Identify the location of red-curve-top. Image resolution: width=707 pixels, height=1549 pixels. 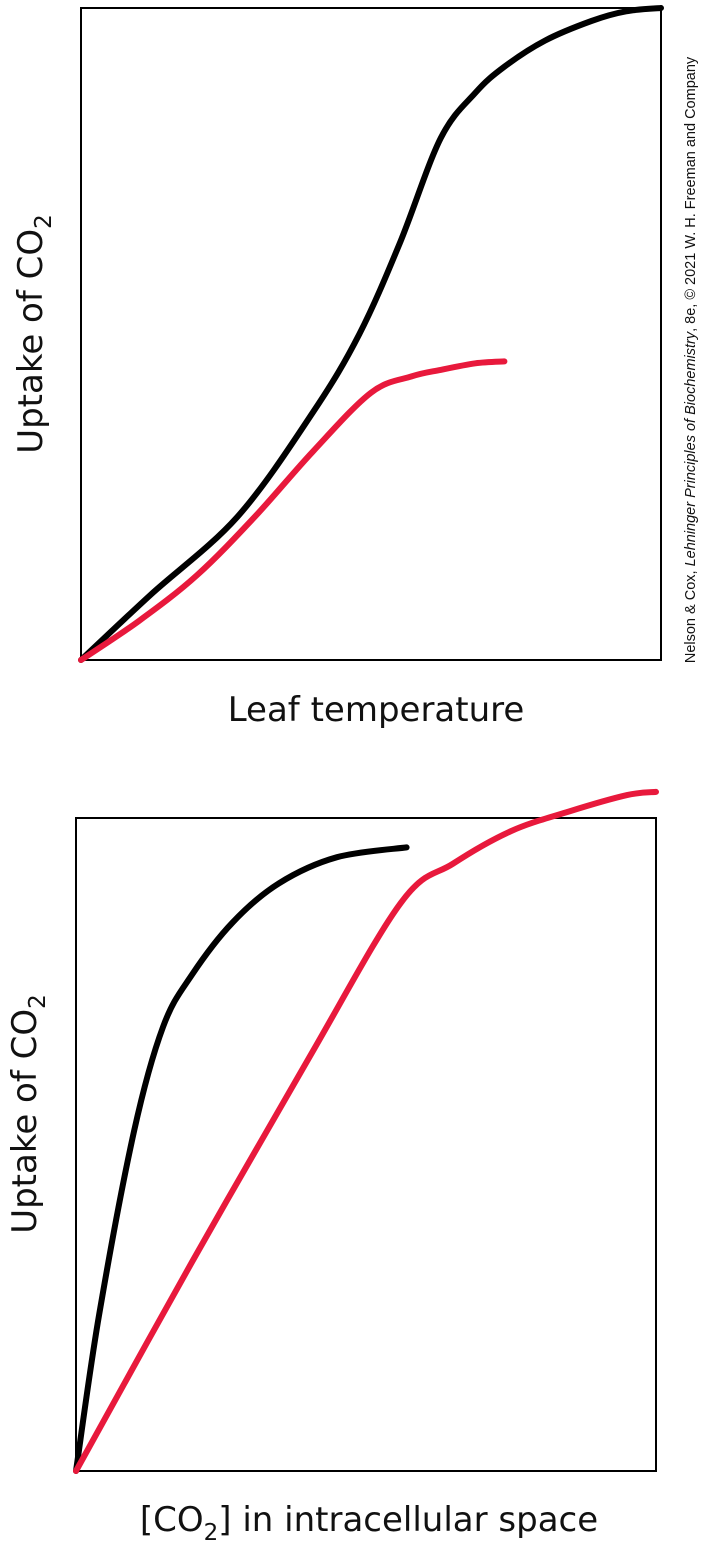
(293, 510).